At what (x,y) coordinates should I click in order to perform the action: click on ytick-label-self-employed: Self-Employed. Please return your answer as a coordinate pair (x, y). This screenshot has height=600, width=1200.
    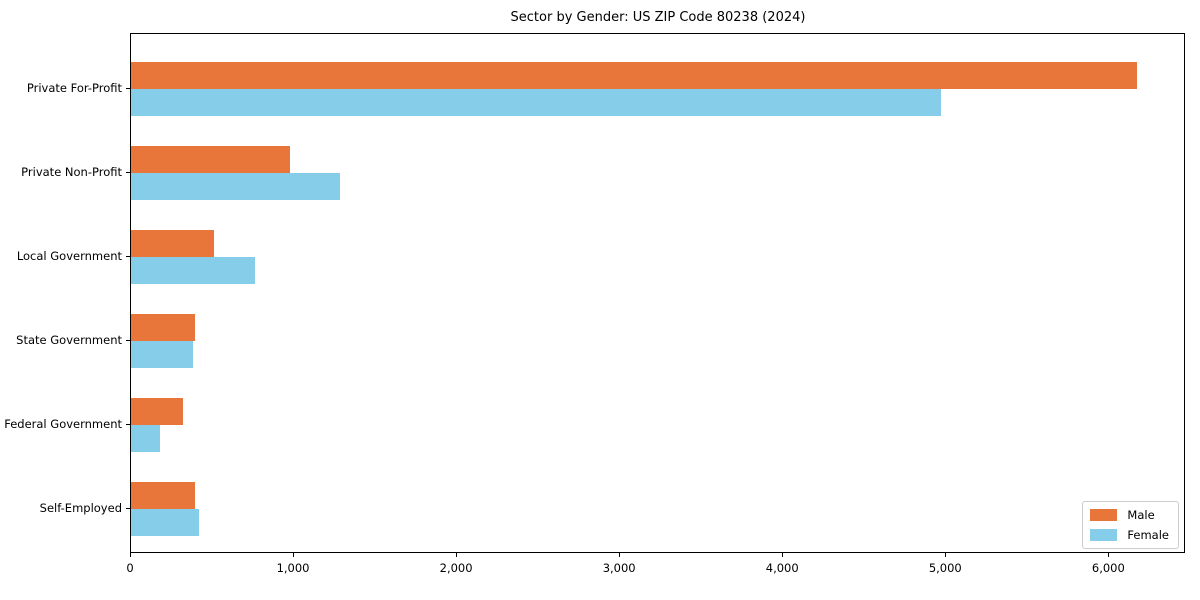
    Looking at the image, I should click on (80, 507).